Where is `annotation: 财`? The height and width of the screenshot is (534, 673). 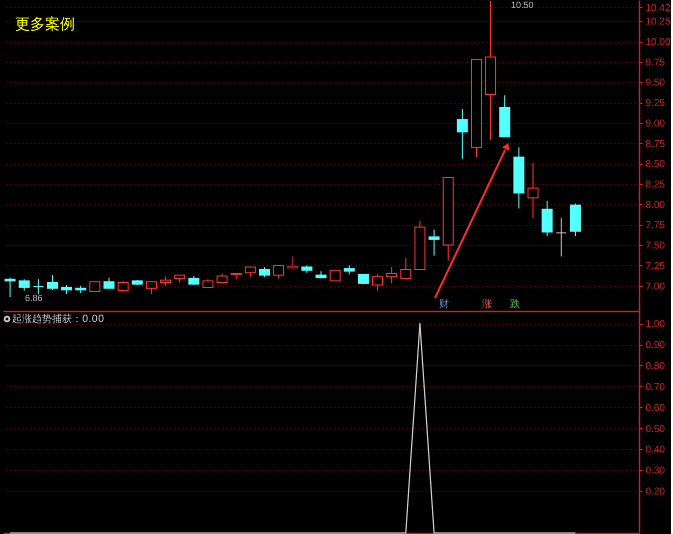
annotation: 财 is located at coordinates (444, 304).